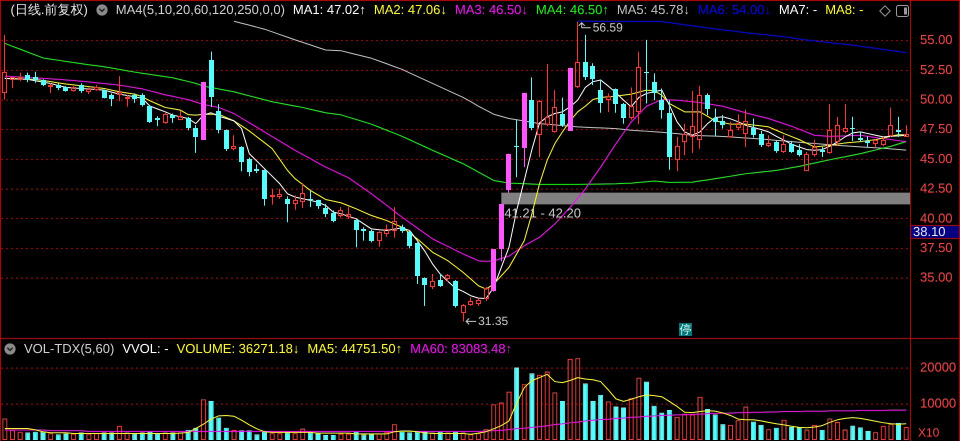  I want to click on annotation: MA8: -, so click(844, 9).